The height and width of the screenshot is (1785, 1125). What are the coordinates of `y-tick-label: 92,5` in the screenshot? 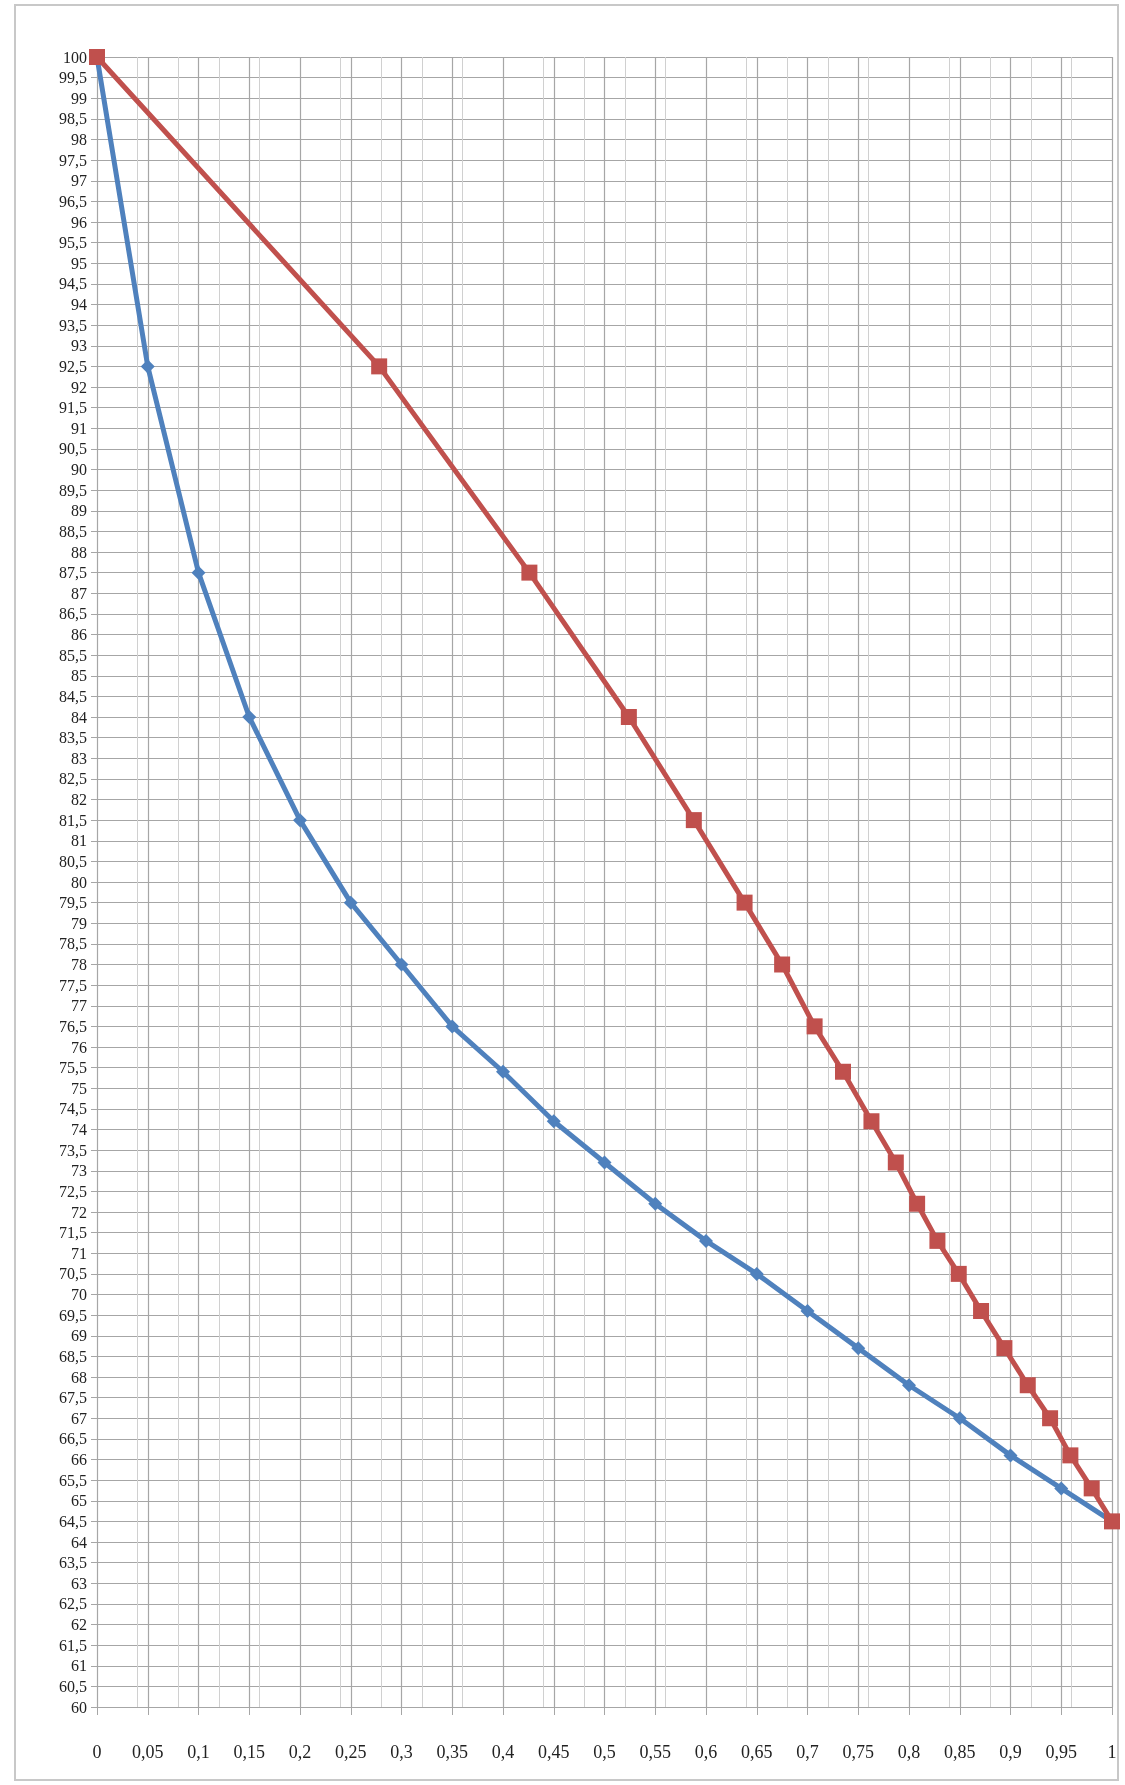 It's located at (73, 366).